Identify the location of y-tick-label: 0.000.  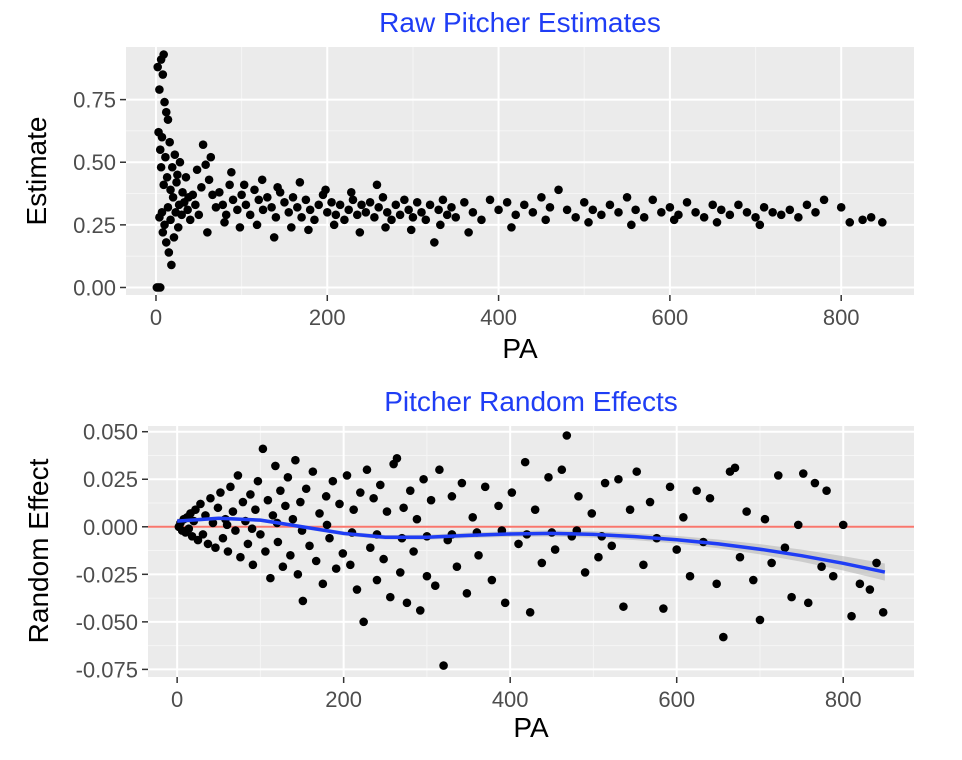
(110, 527).